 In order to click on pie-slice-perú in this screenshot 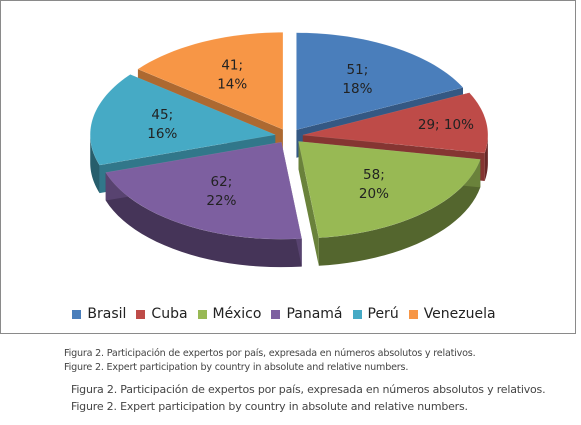, I will do `click(183, 120)`.